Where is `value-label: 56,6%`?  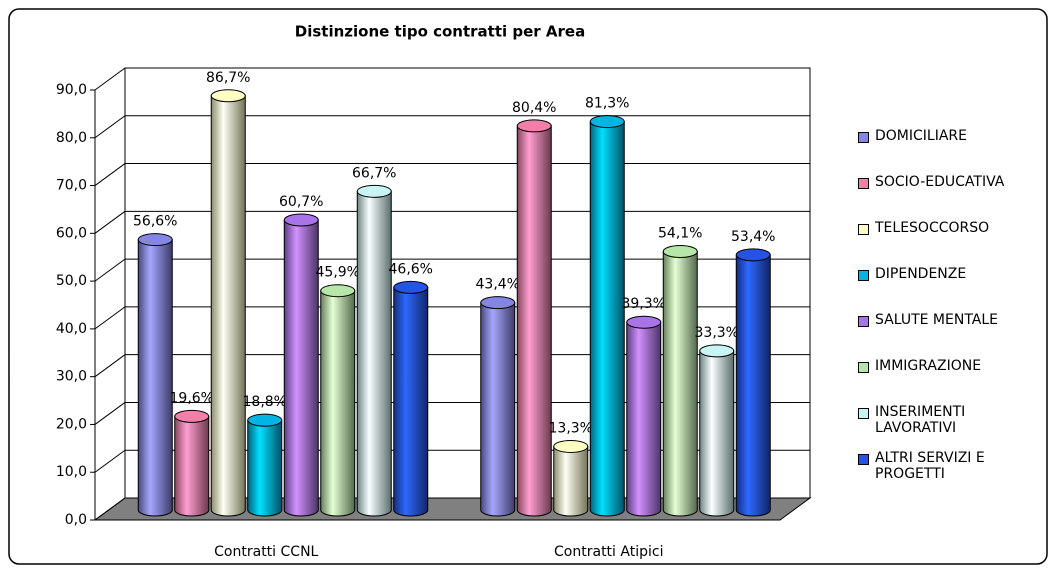 value-label: 56,6% is located at coordinates (155, 222).